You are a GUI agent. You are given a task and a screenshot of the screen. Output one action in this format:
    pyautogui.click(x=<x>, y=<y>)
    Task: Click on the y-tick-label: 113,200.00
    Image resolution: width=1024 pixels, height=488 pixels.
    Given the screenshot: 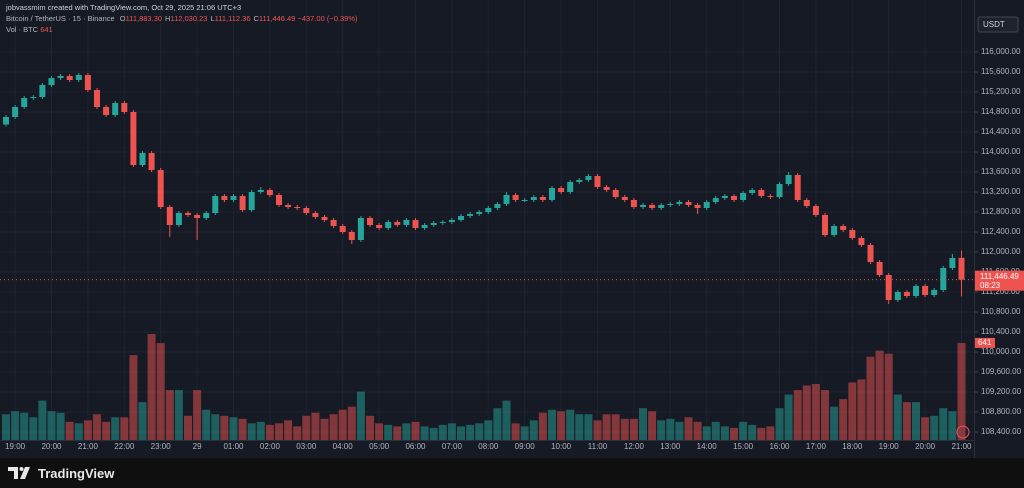 What is the action you would take?
    pyautogui.click(x=1001, y=191)
    